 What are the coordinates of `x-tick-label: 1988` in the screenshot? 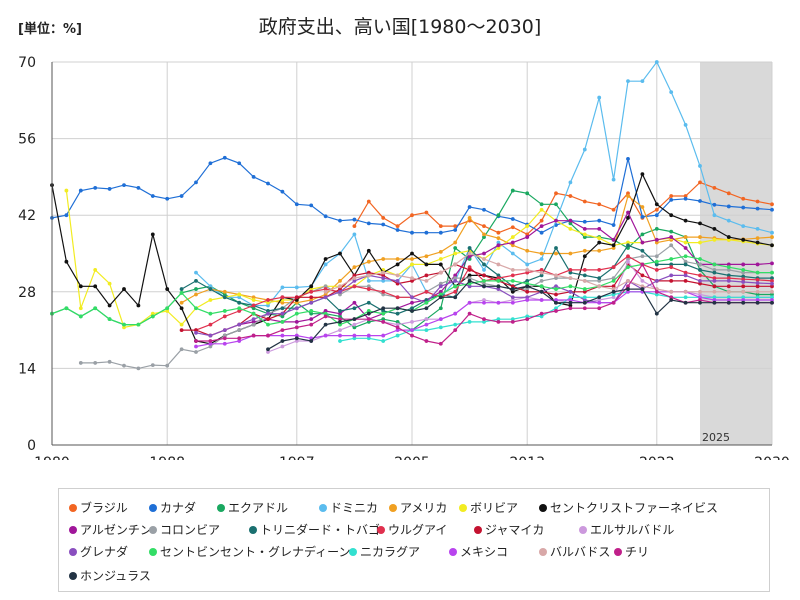 It's located at (167, 457).